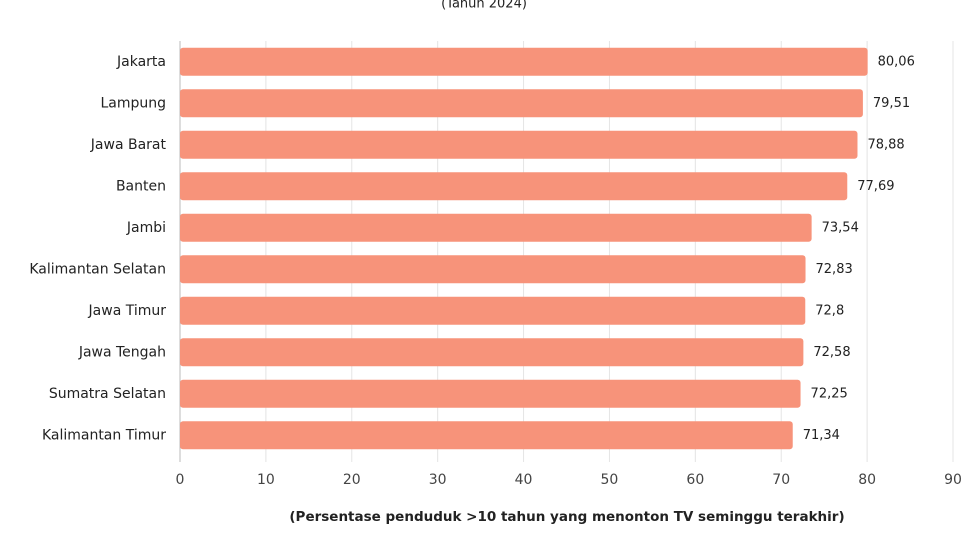  I want to click on value-label: 71,34, so click(821, 435).